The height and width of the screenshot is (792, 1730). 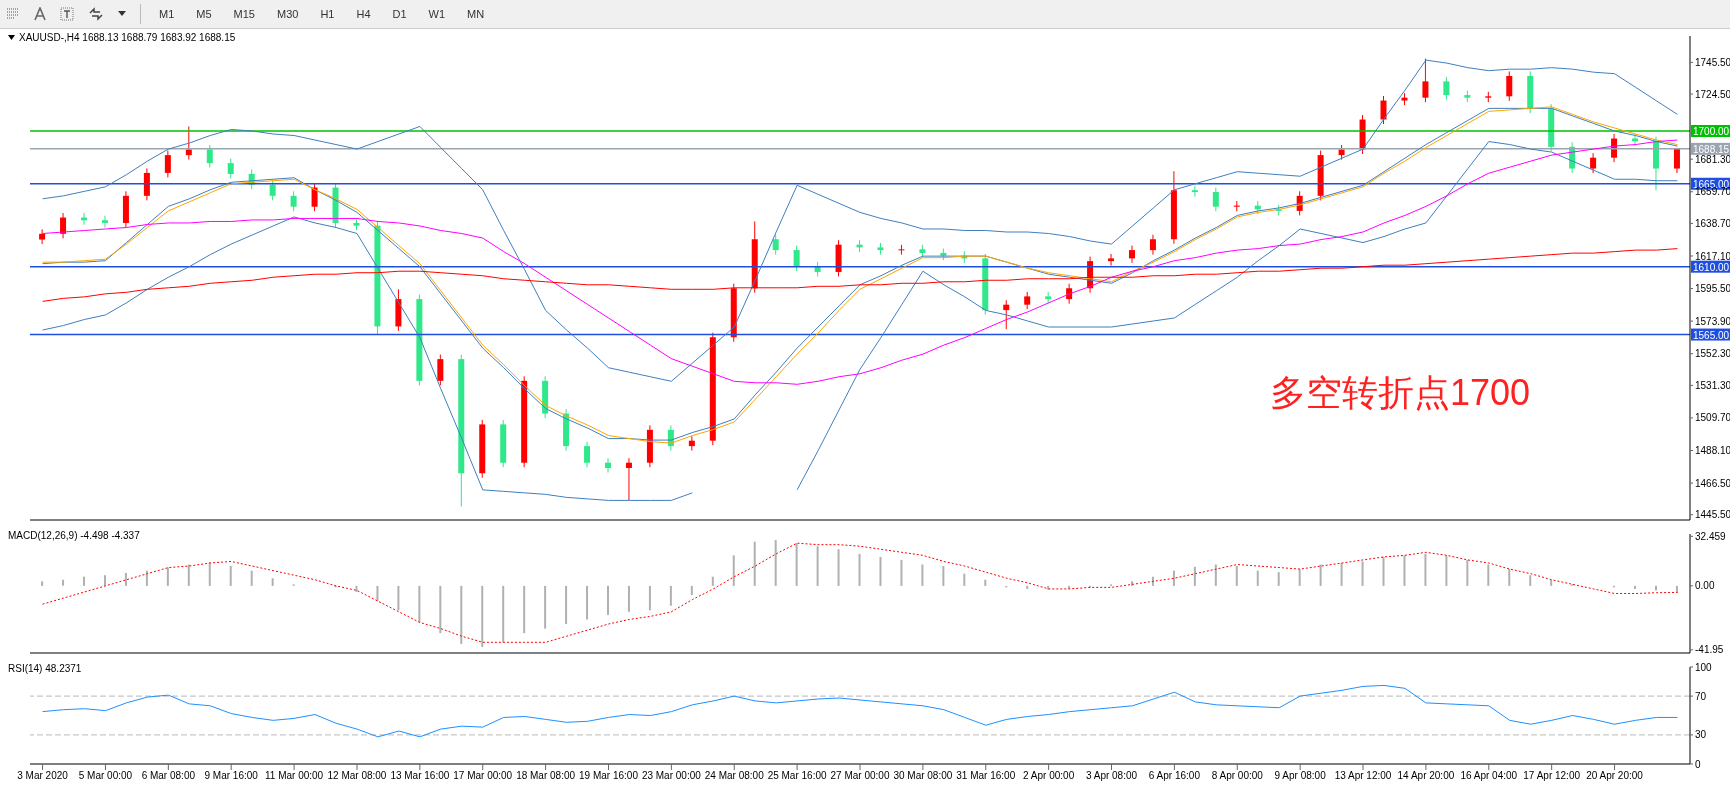 What do you see at coordinates (244, 14) in the screenshot?
I see `text: M15` at bounding box center [244, 14].